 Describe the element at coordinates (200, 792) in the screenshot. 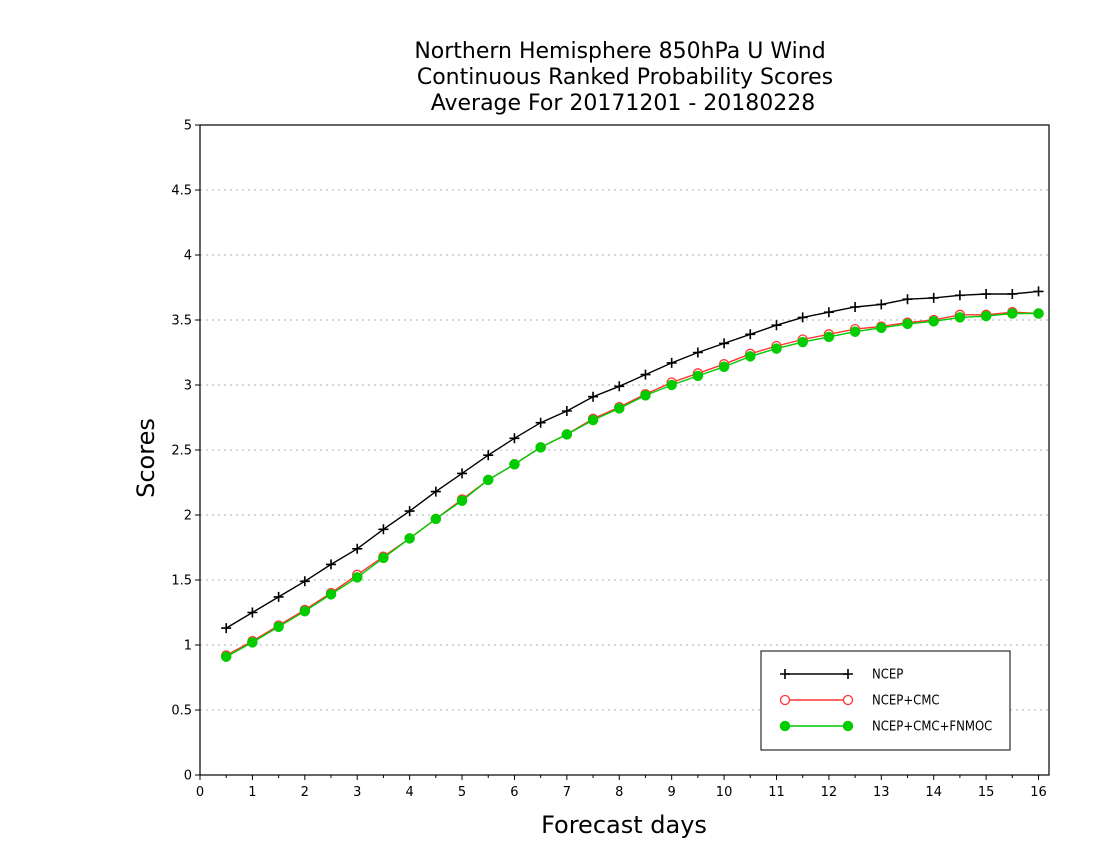

I see `x-tick-label: 0` at that location.